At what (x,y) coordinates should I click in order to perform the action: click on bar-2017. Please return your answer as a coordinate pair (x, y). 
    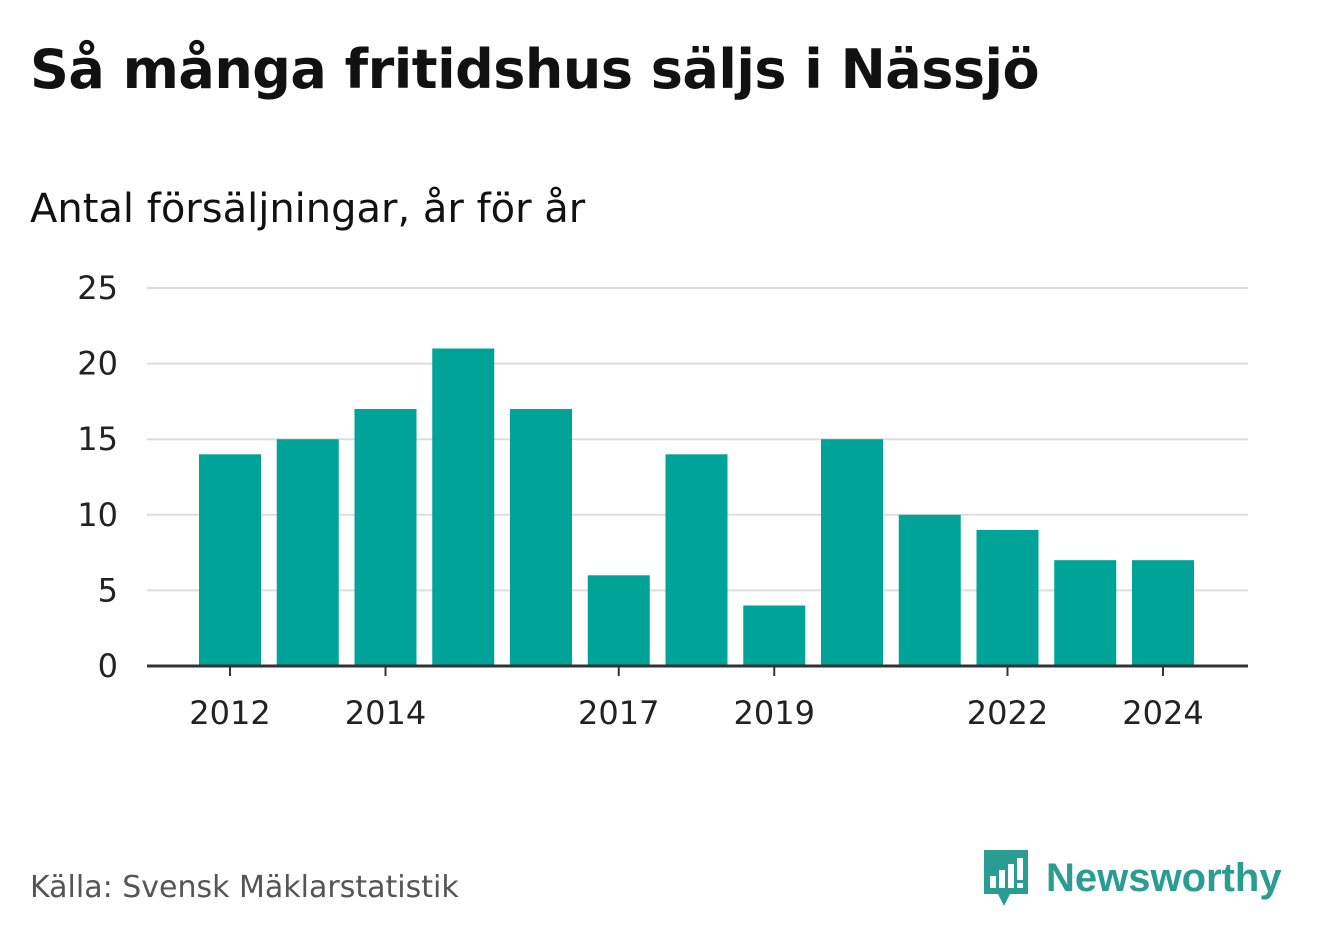
    Looking at the image, I should click on (618, 620).